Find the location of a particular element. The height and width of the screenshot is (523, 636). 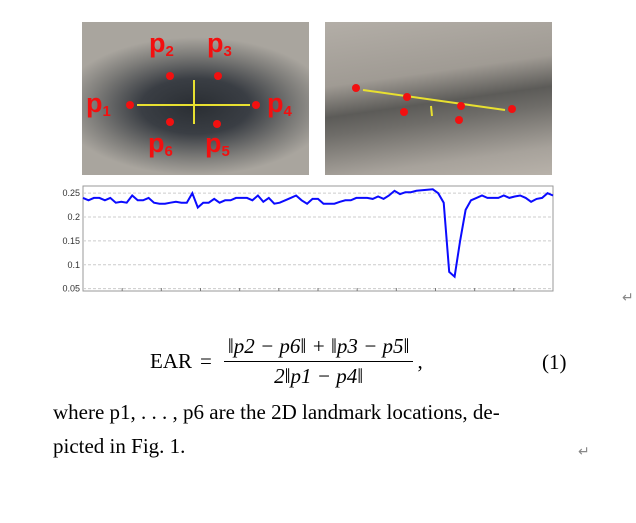

equation-comma: , is located at coordinates (420, 361).